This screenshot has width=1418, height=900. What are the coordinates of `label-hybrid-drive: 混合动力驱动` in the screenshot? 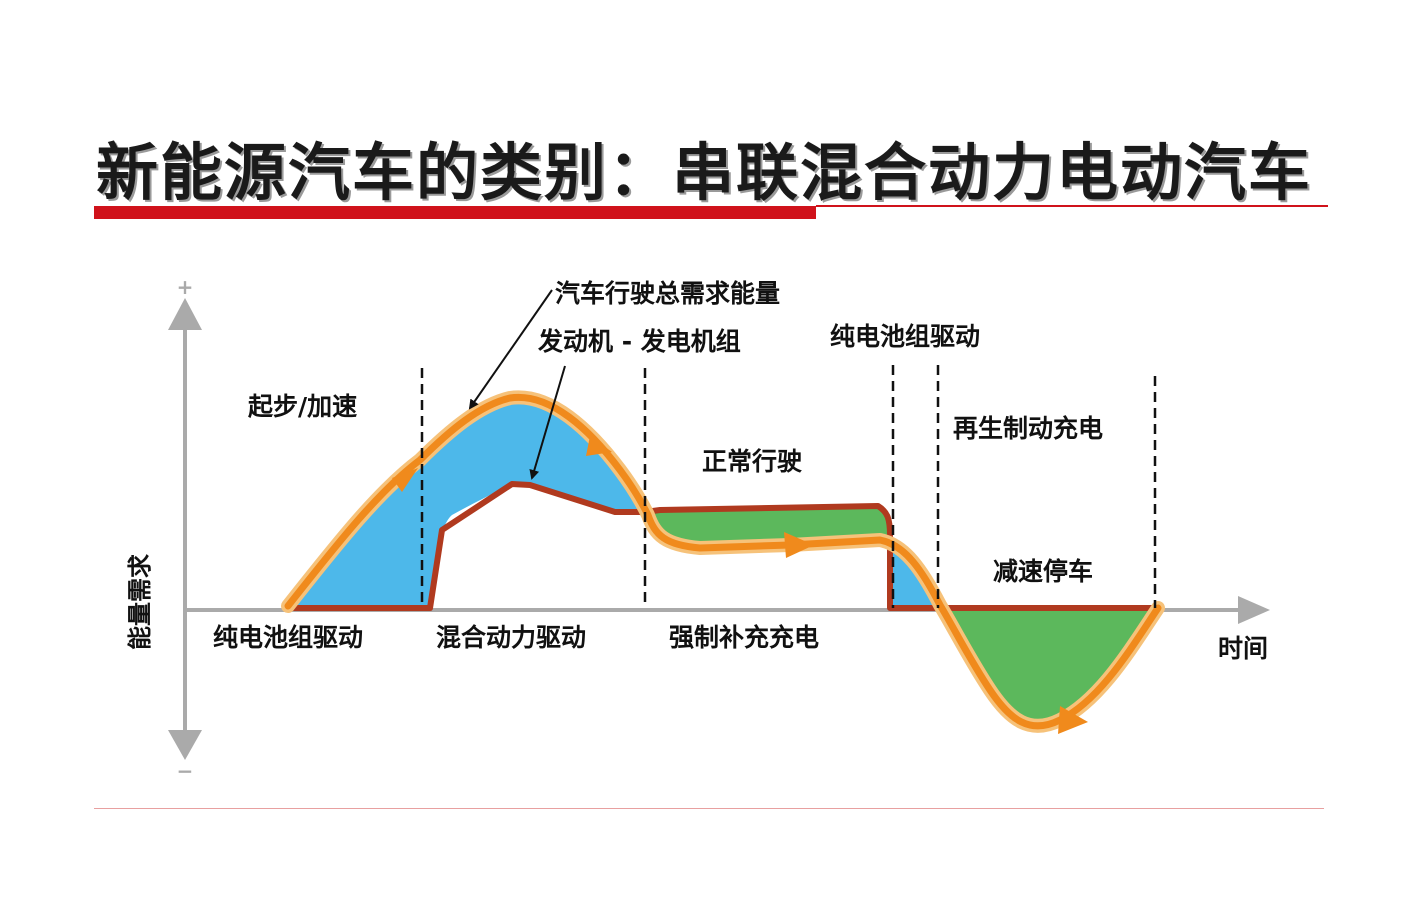 It's located at (511, 637).